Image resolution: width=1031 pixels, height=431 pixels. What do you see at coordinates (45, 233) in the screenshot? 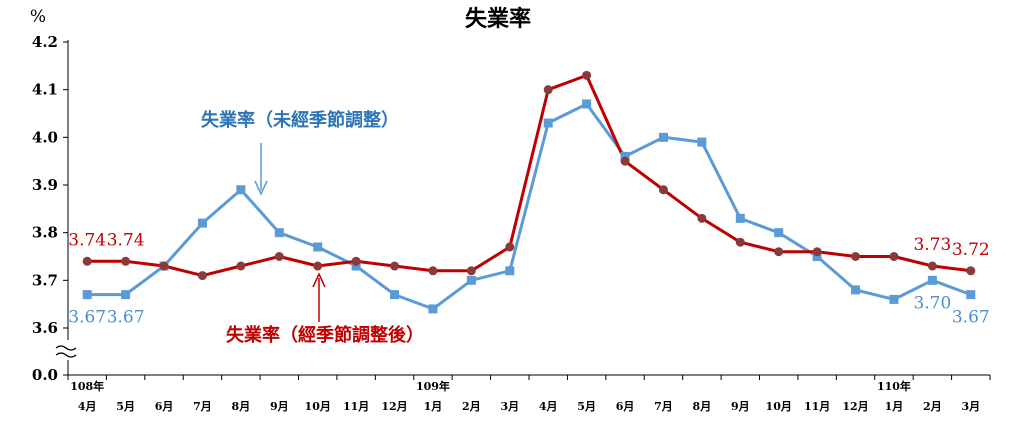
I see `y-tick-label: 3.8` at bounding box center [45, 233].